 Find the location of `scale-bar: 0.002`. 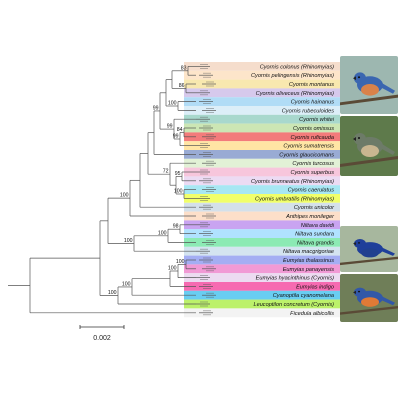

scale-bar: 0.002 is located at coordinates (102, 333).